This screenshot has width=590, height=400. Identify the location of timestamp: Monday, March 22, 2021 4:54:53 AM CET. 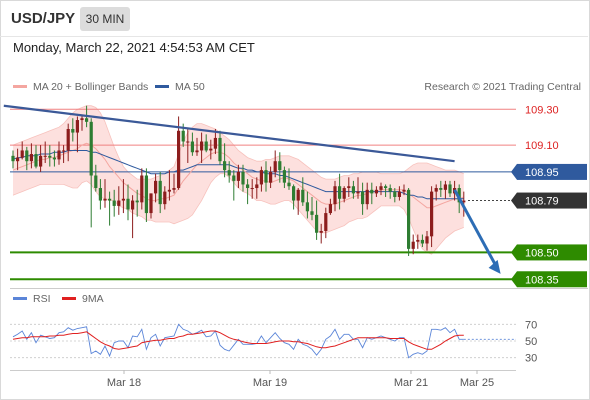
(134, 47).